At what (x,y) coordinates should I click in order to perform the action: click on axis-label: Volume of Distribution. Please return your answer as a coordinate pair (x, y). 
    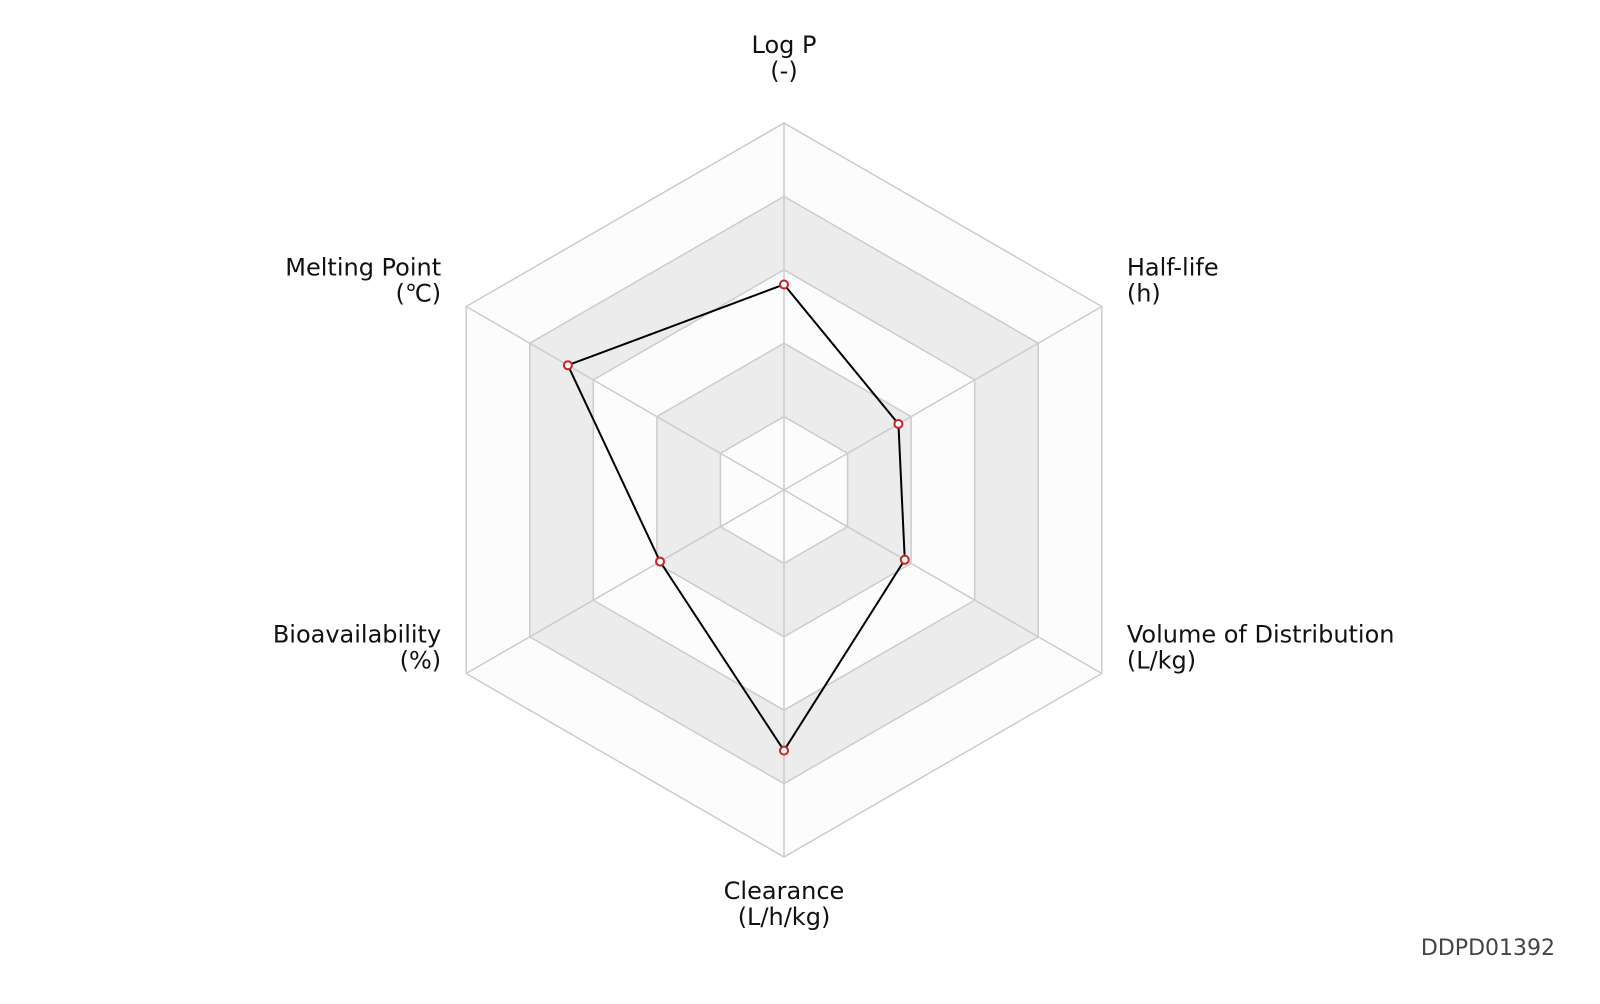
    Looking at the image, I should click on (1261, 635).